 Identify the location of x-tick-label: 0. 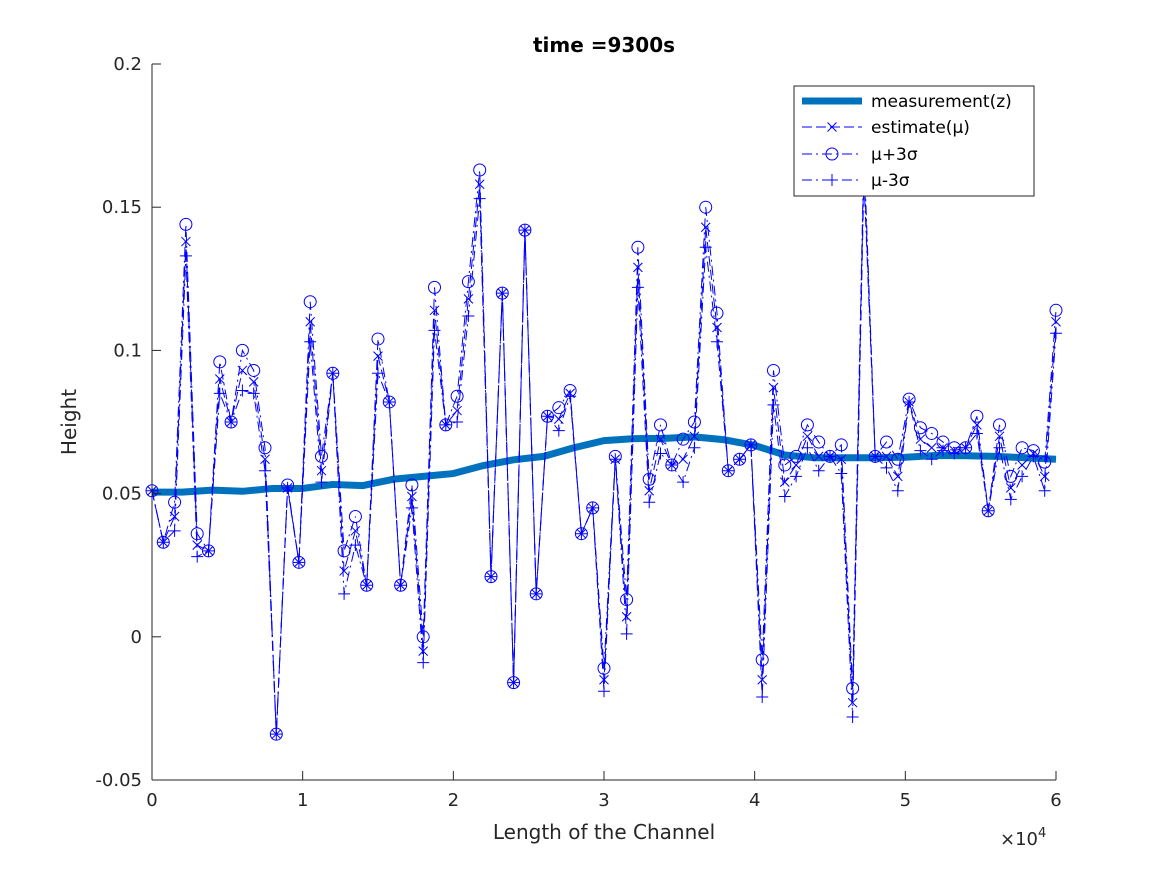
(151, 800).